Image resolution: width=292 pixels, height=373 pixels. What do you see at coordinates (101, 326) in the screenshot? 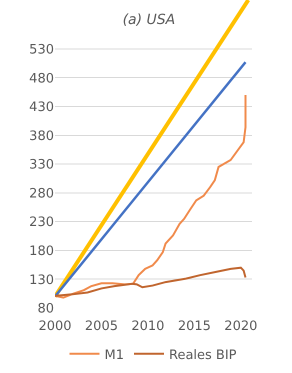
I see `x-tick-label: 2005` at bounding box center [101, 326].